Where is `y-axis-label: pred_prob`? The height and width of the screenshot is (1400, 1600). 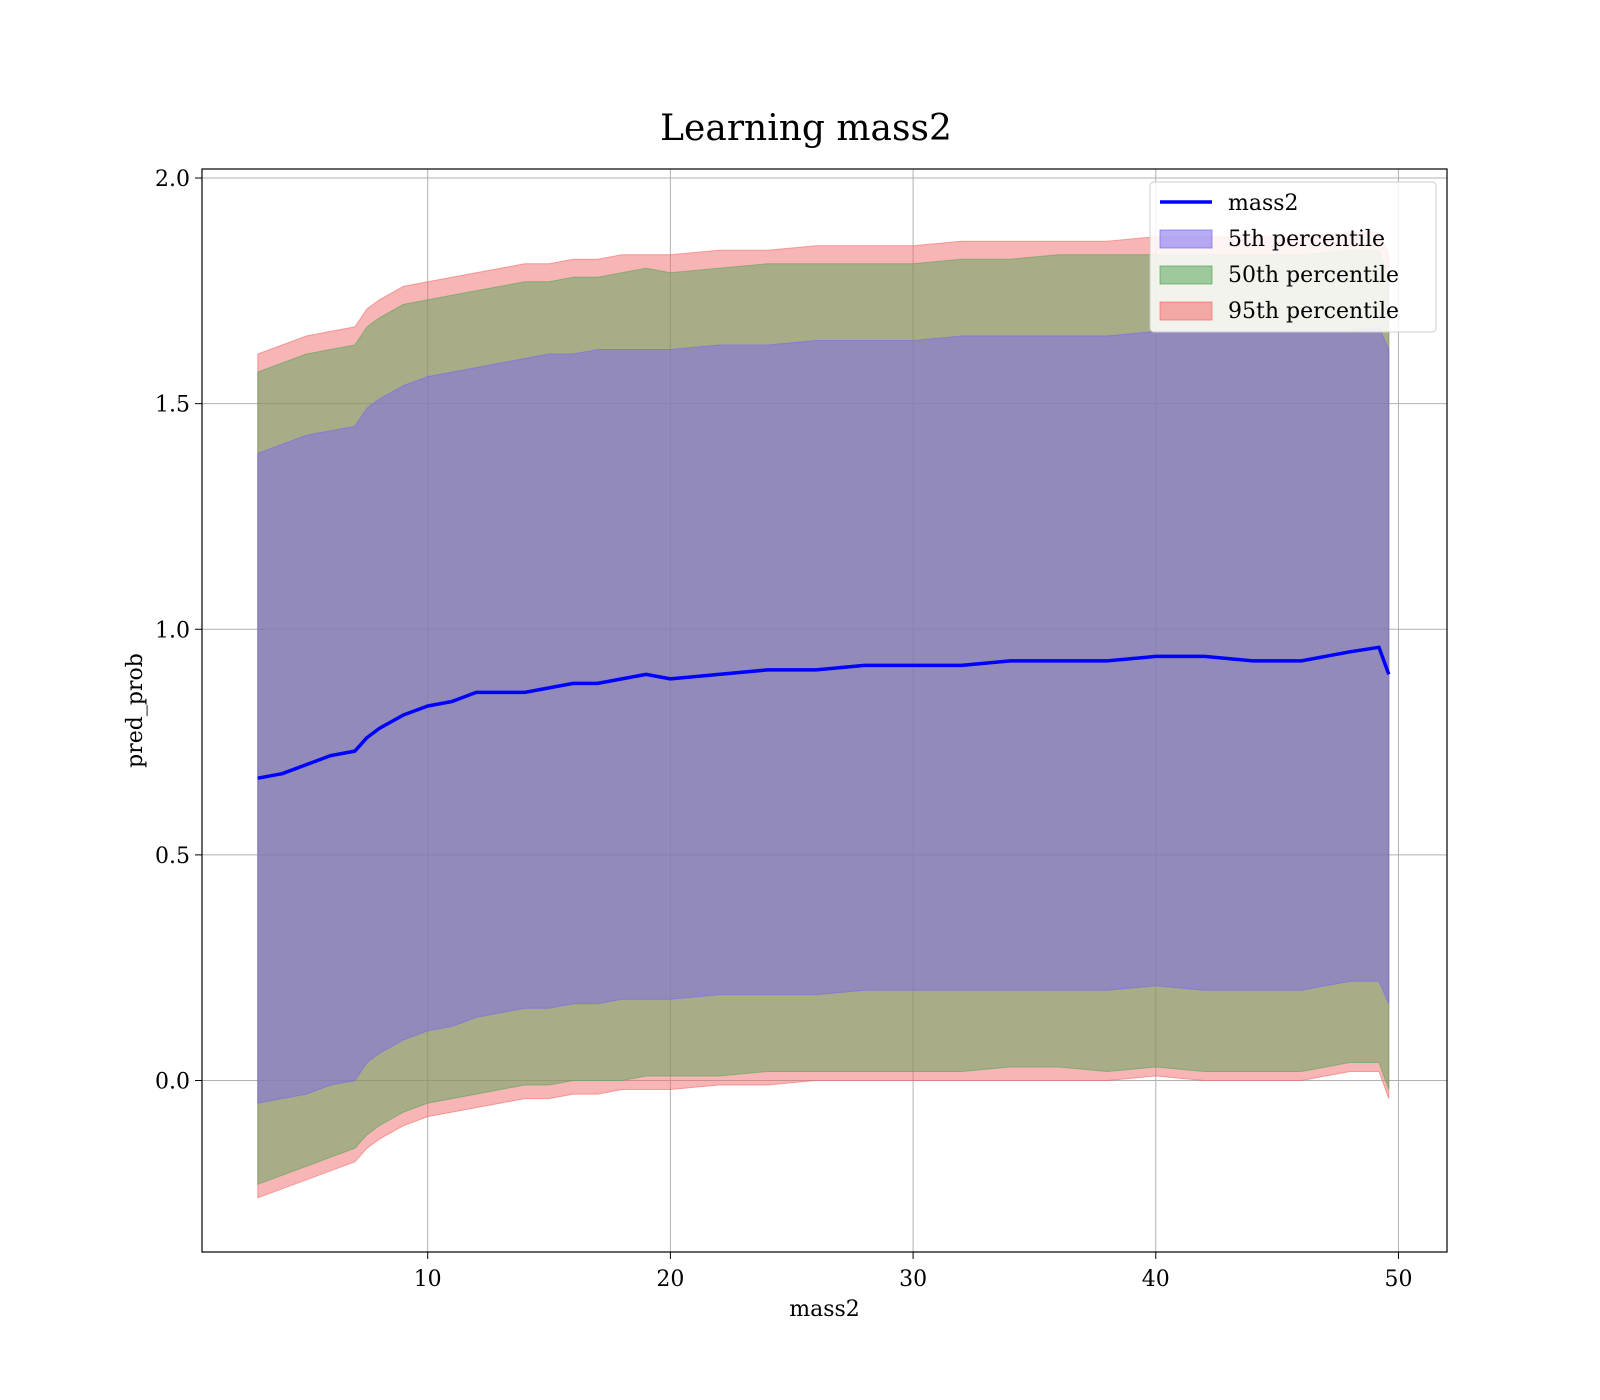 y-axis-label: pred_prob is located at coordinates (135, 710).